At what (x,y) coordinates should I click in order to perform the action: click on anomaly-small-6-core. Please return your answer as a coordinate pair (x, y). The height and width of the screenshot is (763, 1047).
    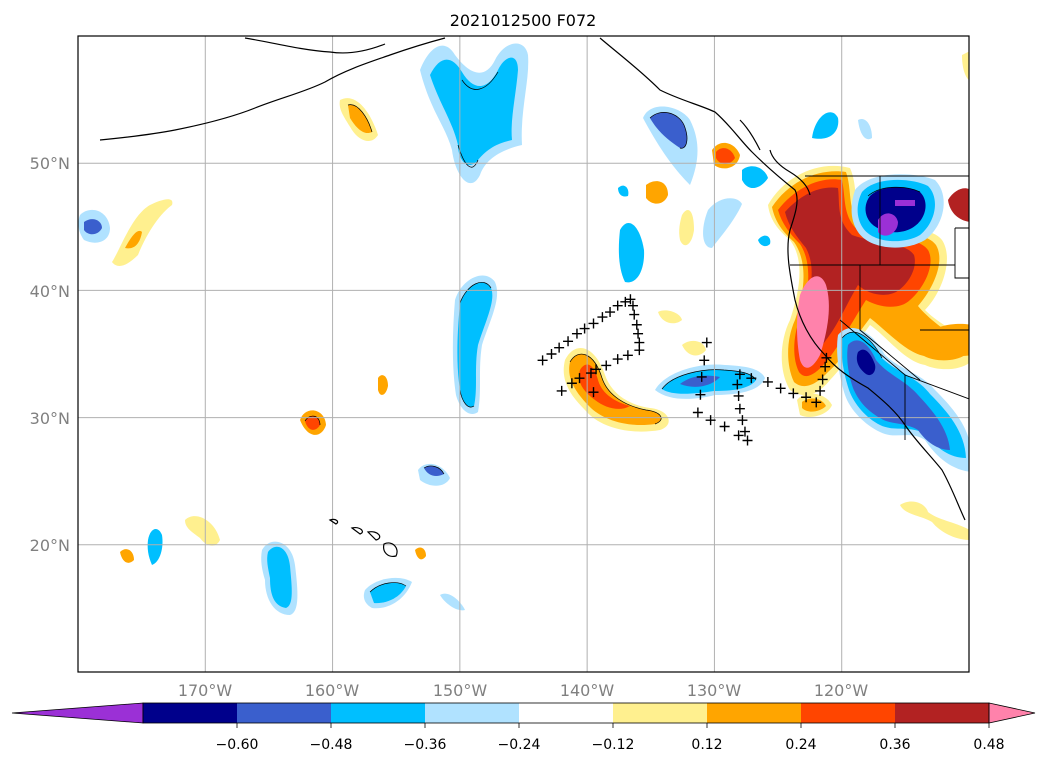
    Looking at the image, I should click on (388, 593).